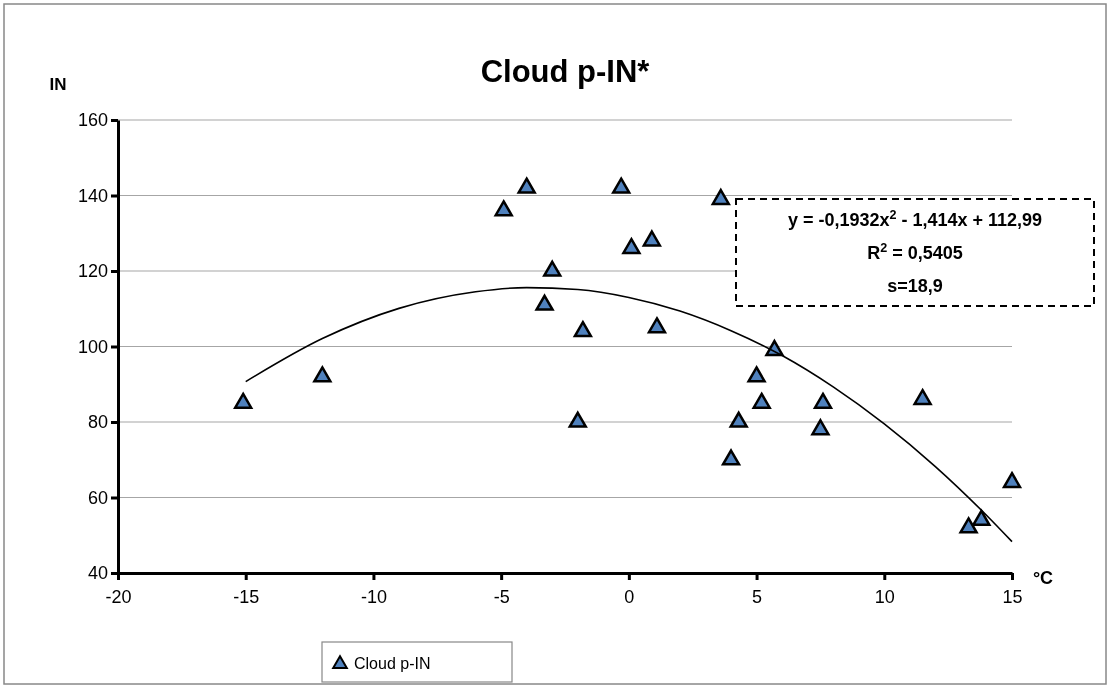 The height and width of the screenshot is (688, 1110). Describe the element at coordinates (915, 286) in the screenshot. I see `annotation: s=18,9` at that location.